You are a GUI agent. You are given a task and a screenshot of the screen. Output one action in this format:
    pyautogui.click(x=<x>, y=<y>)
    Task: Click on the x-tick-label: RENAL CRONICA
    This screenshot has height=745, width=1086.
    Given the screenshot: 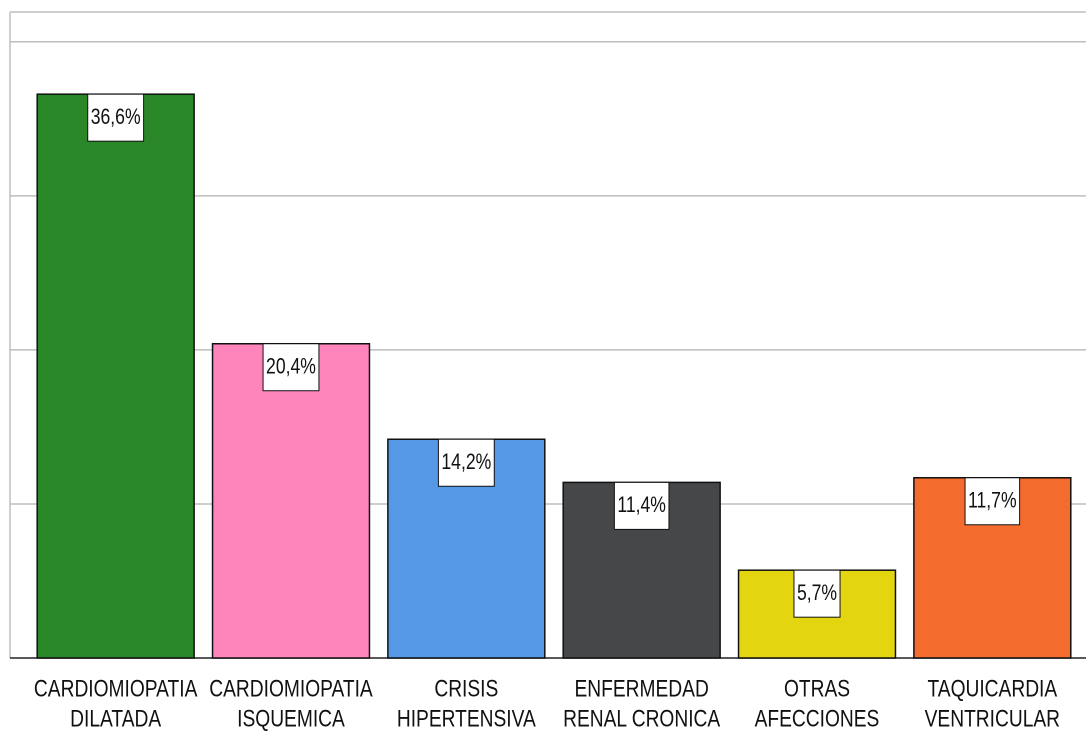 What is the action you would take?
    pyautogui.click(x=642, y=718)
    